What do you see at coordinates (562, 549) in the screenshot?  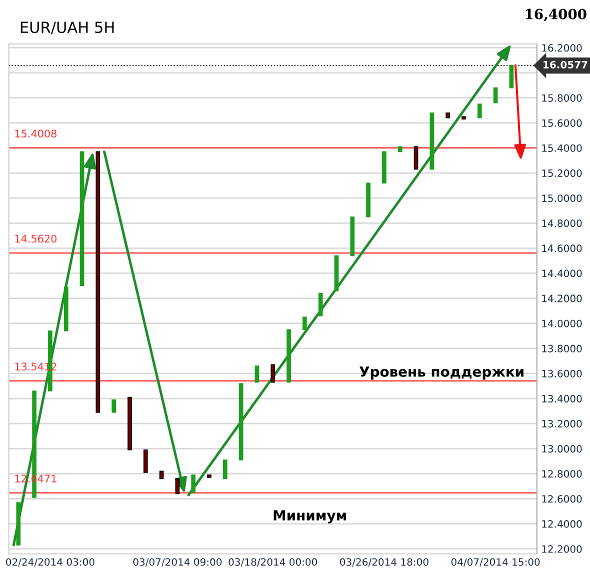 I see `y-tick-label: 12.2000` at bounding box center [562, 549].